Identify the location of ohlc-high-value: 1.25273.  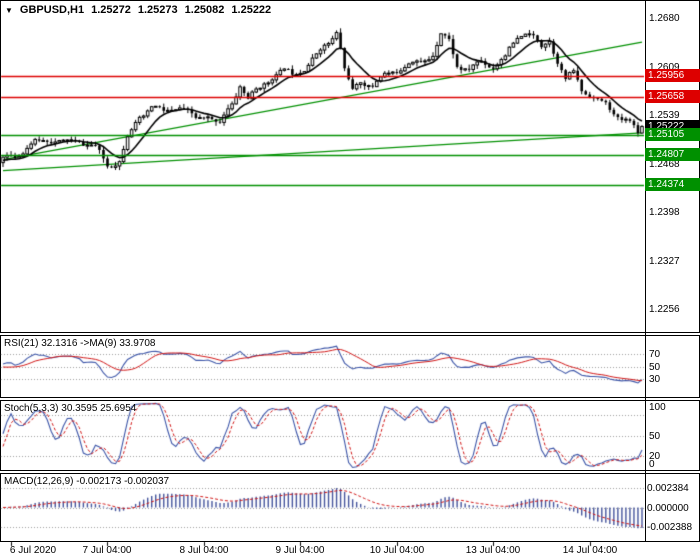
(157, 10).